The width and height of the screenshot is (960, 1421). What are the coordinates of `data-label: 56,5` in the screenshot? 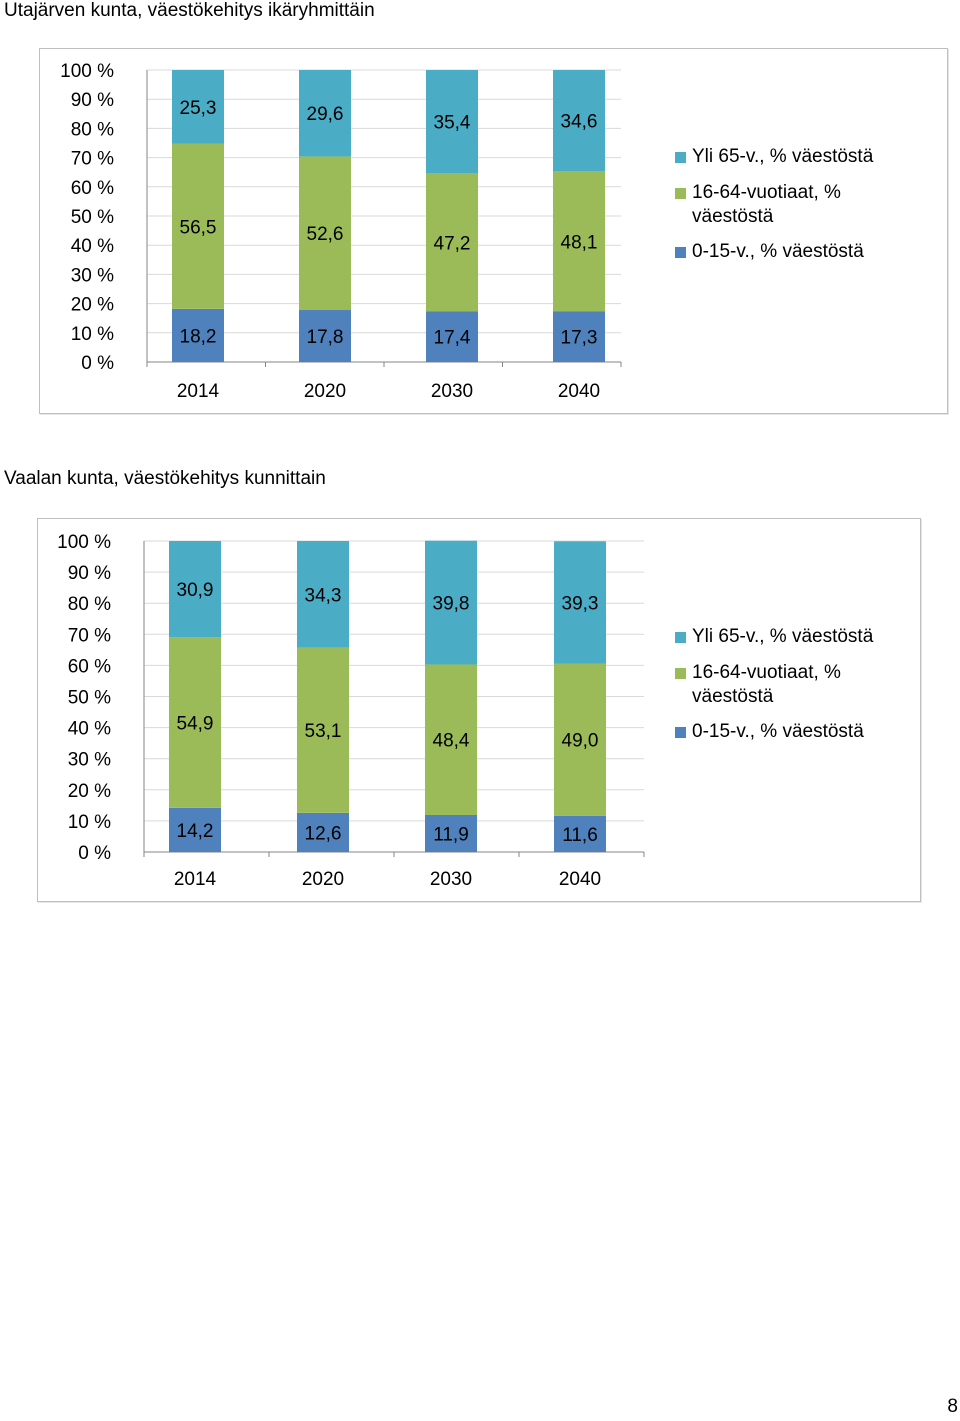 It's located at (198, 227).